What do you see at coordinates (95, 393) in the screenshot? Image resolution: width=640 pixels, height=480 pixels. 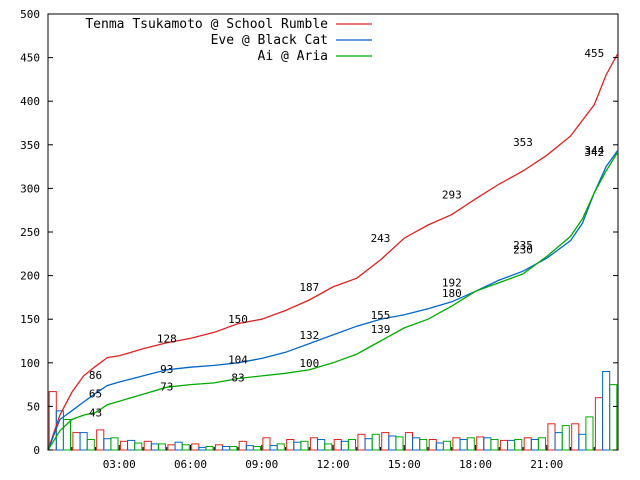 I see `data-label-1-0: 65` at bounding box center [95, 393].